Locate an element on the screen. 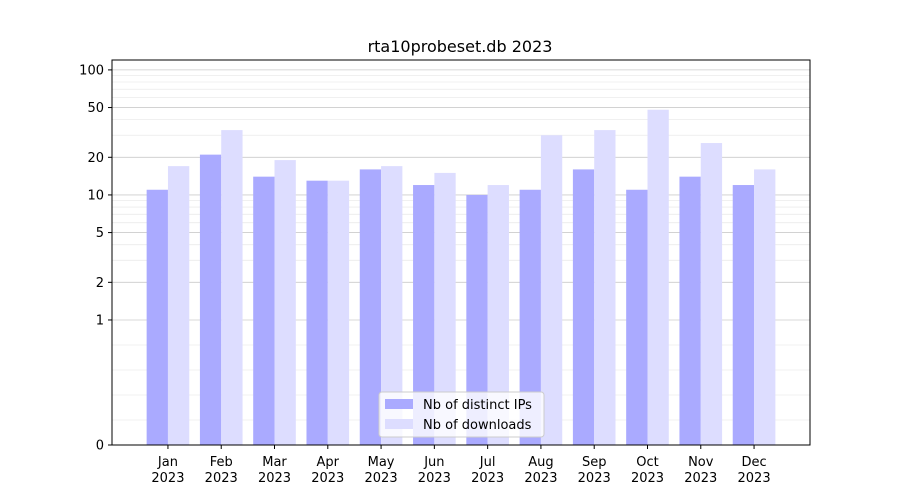 The height and width of the screenshot is (500, 900). x-tick-label: Nov 2023 is located at coordinates (700, 470).